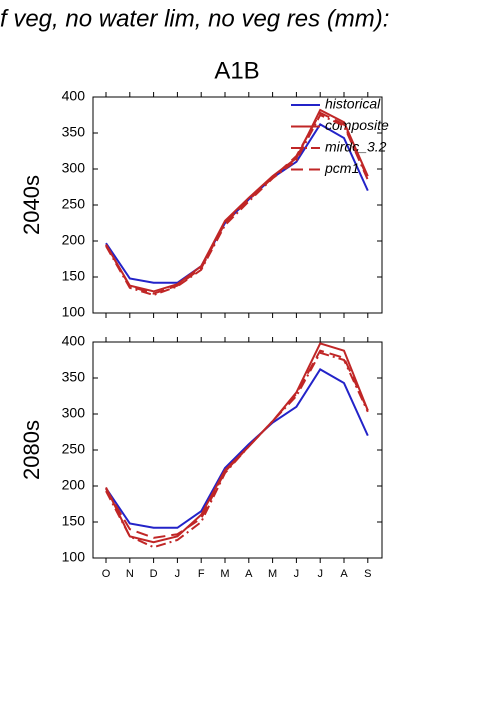  What do you see at coordinates (353, 104) in the screenshot?
I see `legend-label: historical` at bounding box center [353, 104].